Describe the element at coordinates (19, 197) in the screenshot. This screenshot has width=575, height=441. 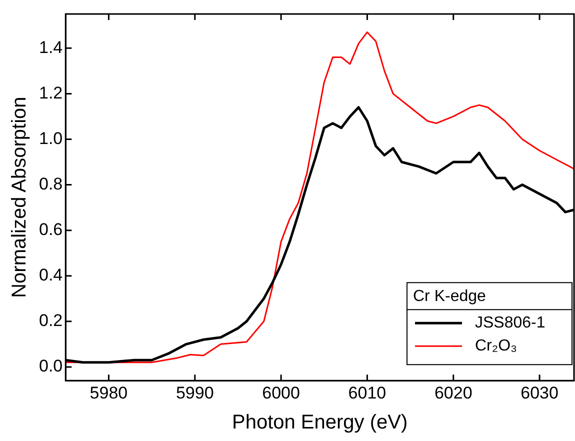
I see `y-axis-title: Normalized Absorption` at that location.